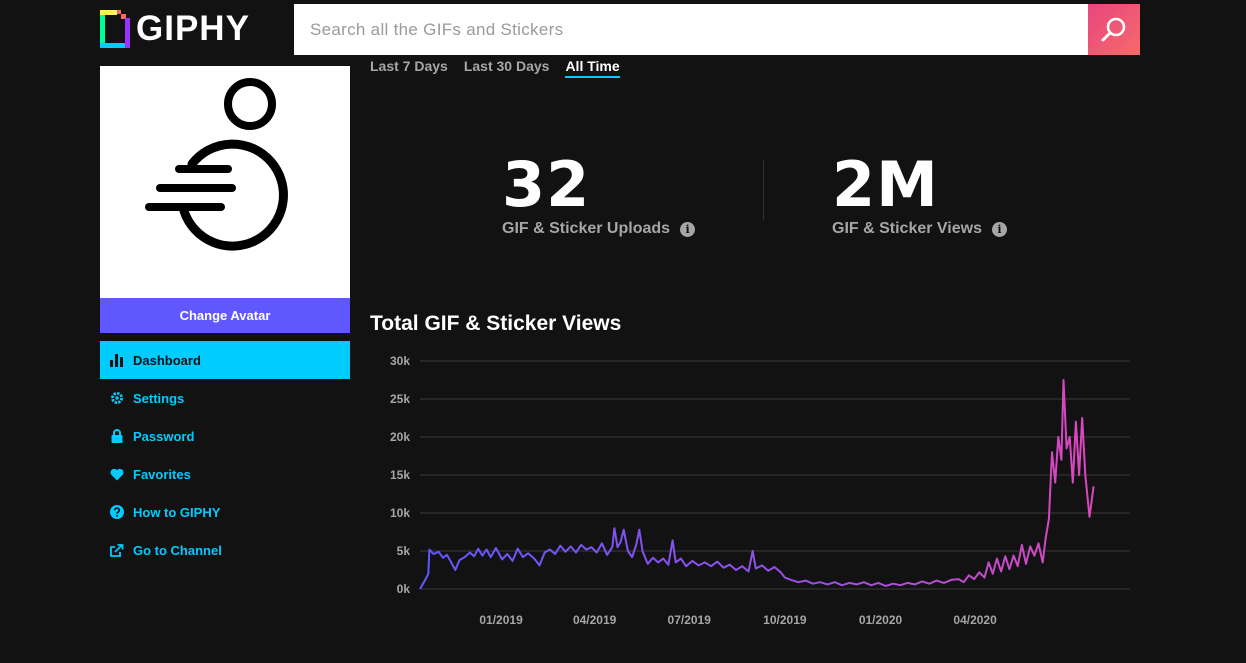 This screenshot has height=663, width=1246. Describe the element at coordinates (404, 589) in the screenshot. I see `y-tick-label: 0k` at that location.